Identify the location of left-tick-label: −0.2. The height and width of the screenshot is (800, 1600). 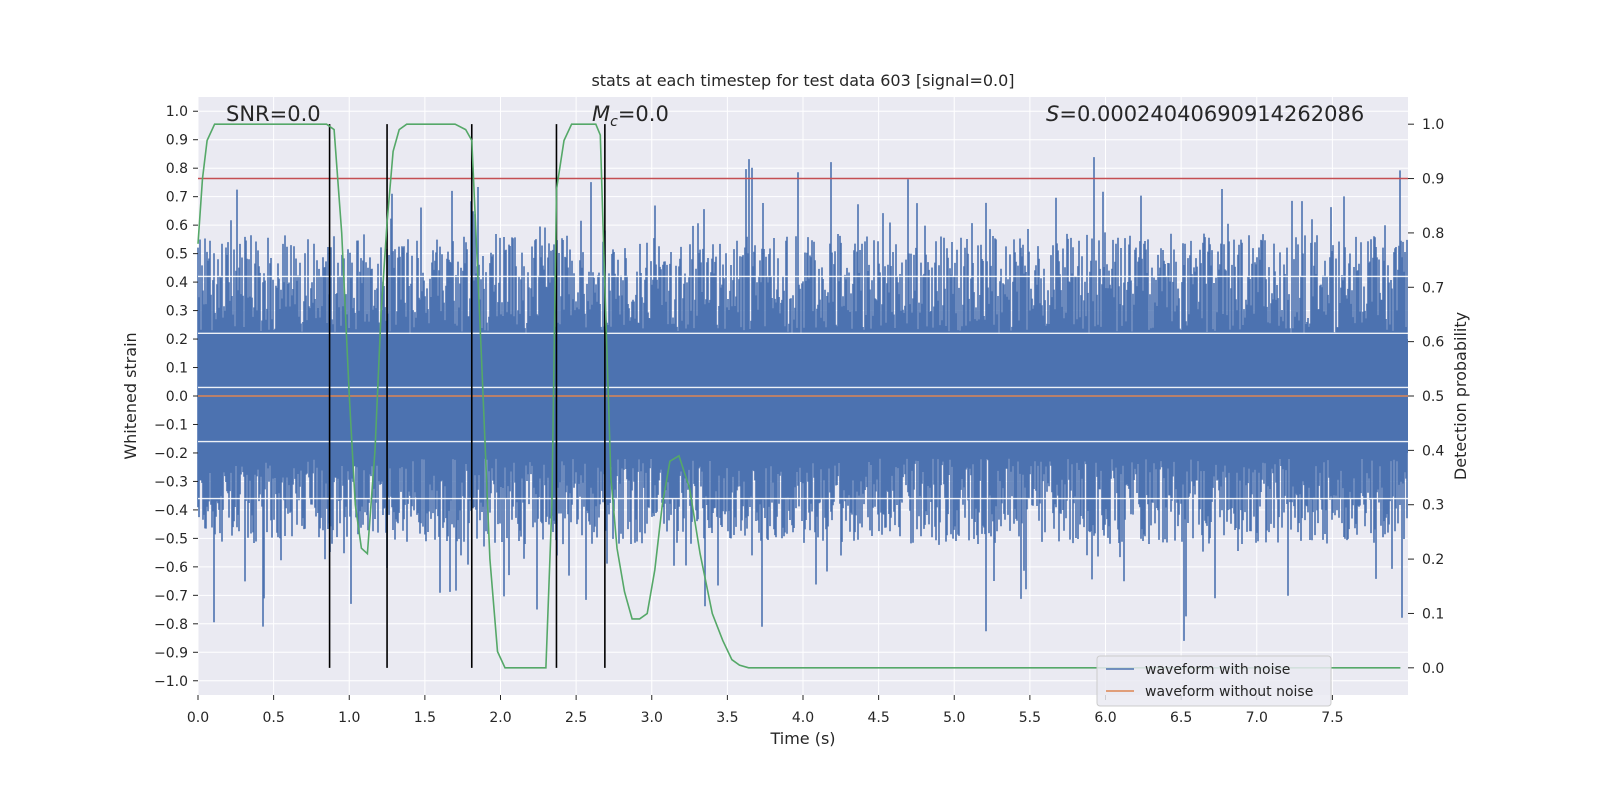
(171, 454).